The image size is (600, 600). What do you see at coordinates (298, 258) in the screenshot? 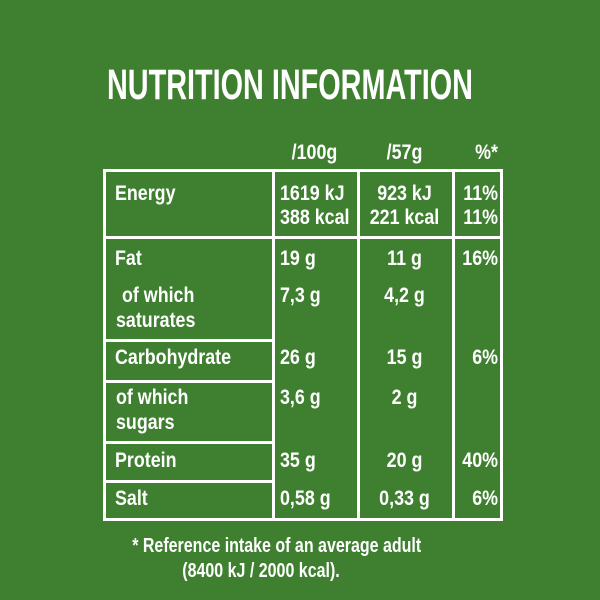
I see `fat-per-100g: 19 g` at bounding box center [298, 258].